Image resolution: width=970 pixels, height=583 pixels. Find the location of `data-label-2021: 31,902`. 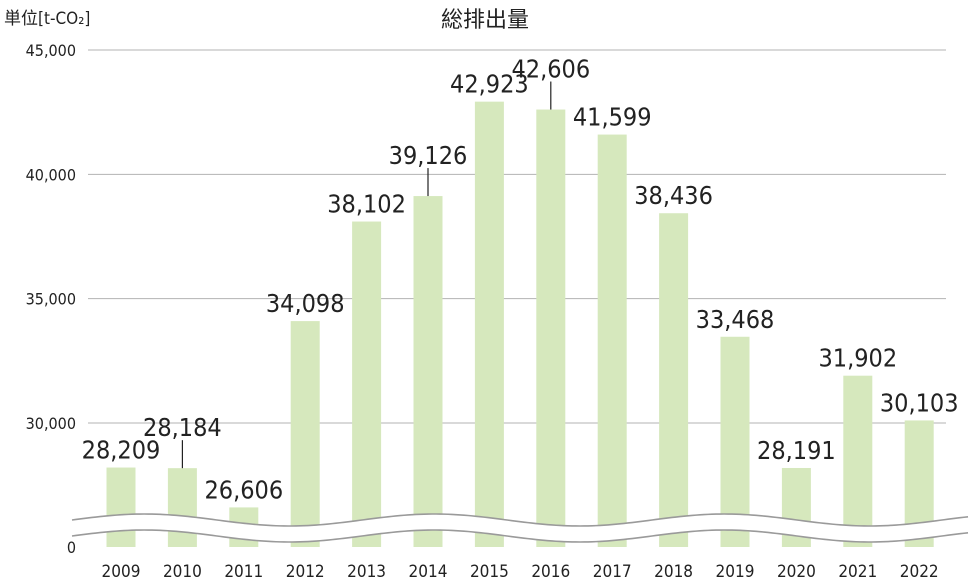

data-label-2021: 31,902 is located at coordinates (857, 358).